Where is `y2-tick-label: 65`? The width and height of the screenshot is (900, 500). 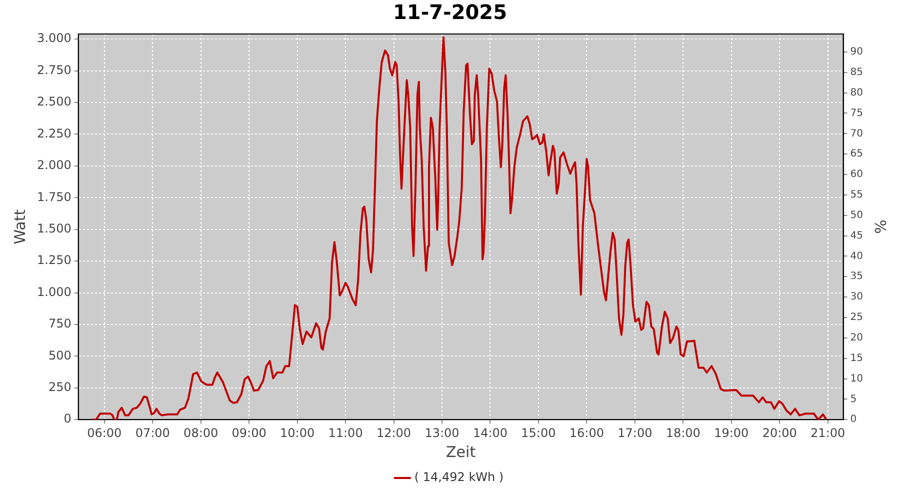 y2-tick-label: 65 is located at coordinates (857, 154).